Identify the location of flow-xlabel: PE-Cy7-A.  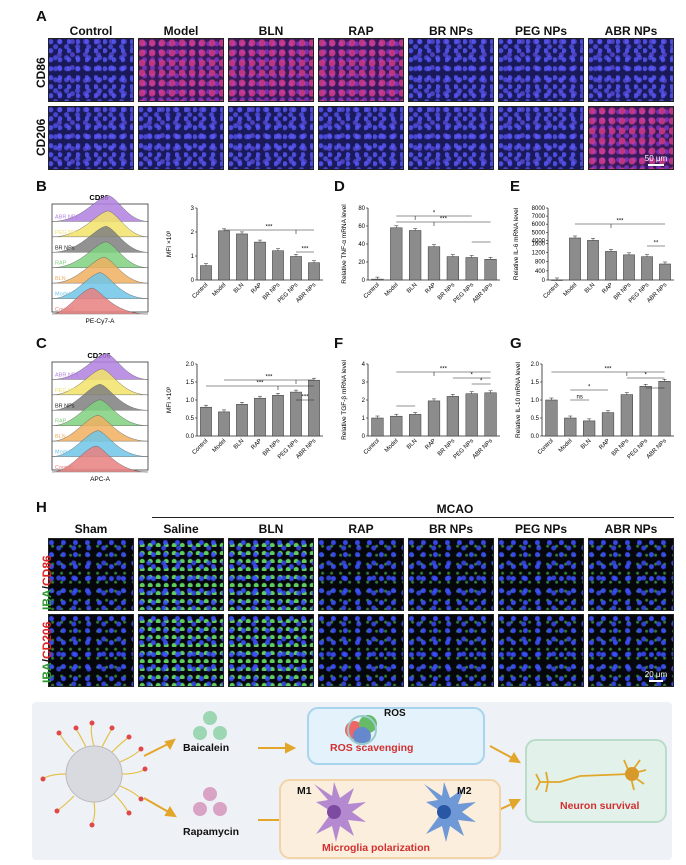
(101, 321).